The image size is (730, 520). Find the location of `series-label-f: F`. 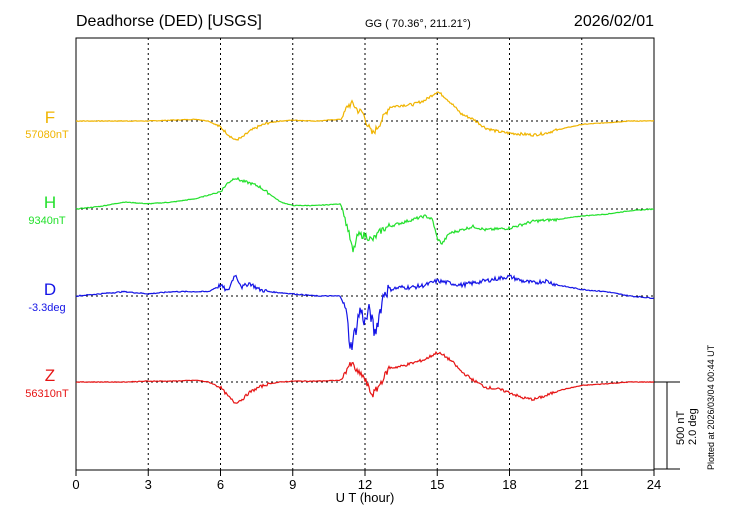

series-label-f: F is located at coordinates (50, 117).